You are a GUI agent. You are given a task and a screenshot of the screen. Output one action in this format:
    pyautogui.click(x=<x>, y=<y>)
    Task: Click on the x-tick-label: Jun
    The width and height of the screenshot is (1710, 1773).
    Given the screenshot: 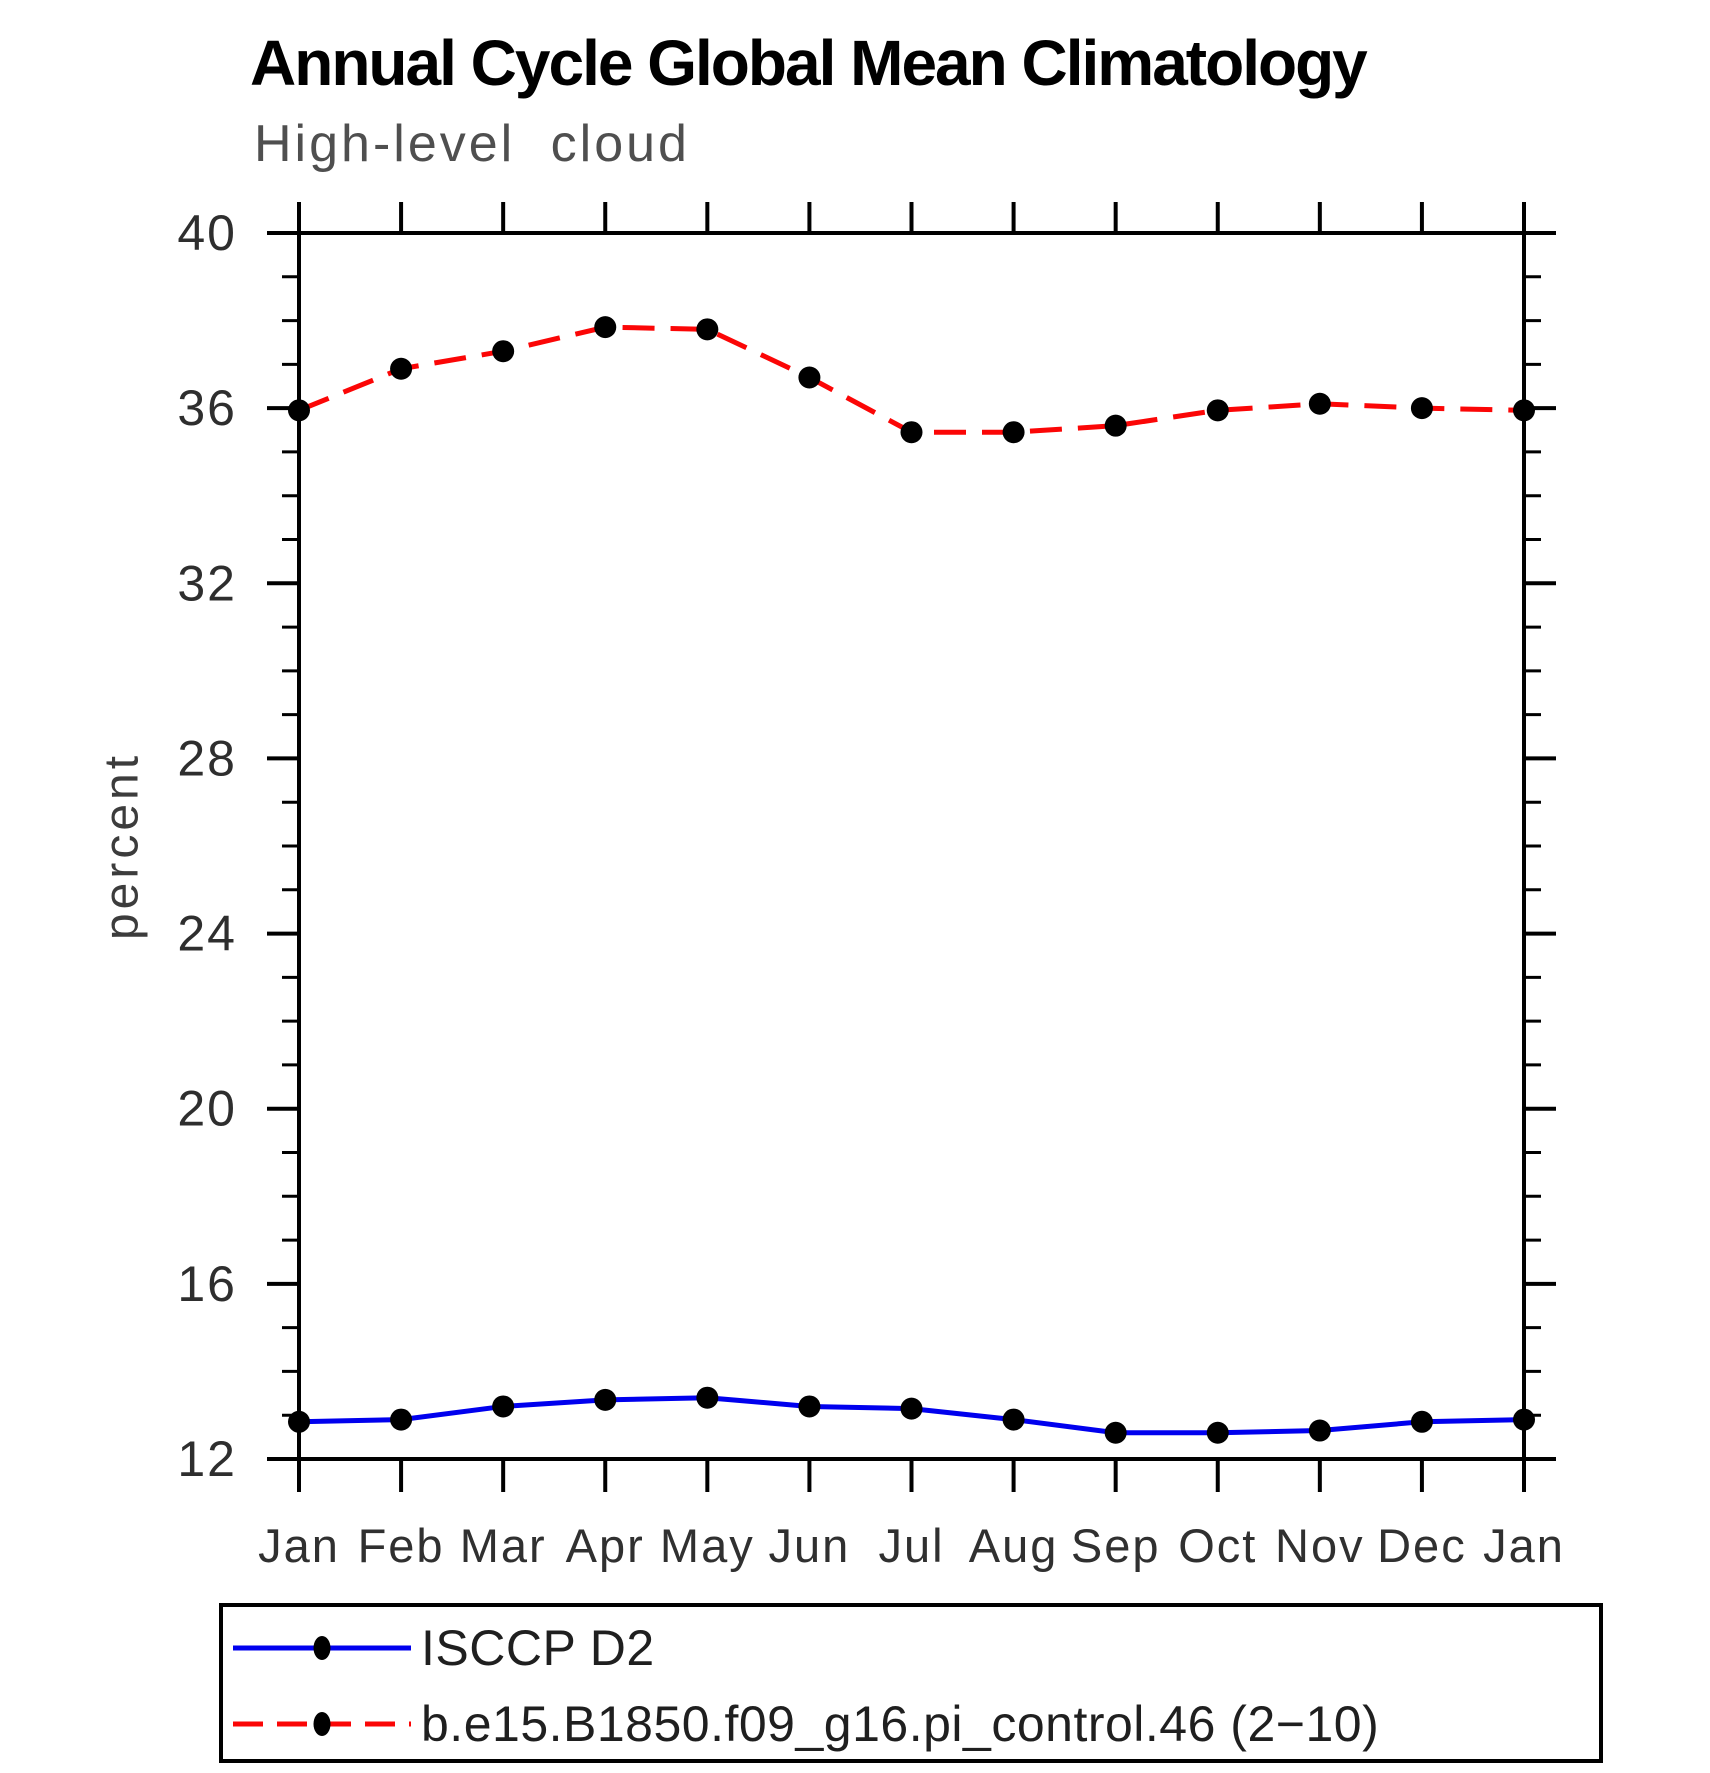 What is the action you would take?
    pyautogui.click(x=810, y=1545)
    